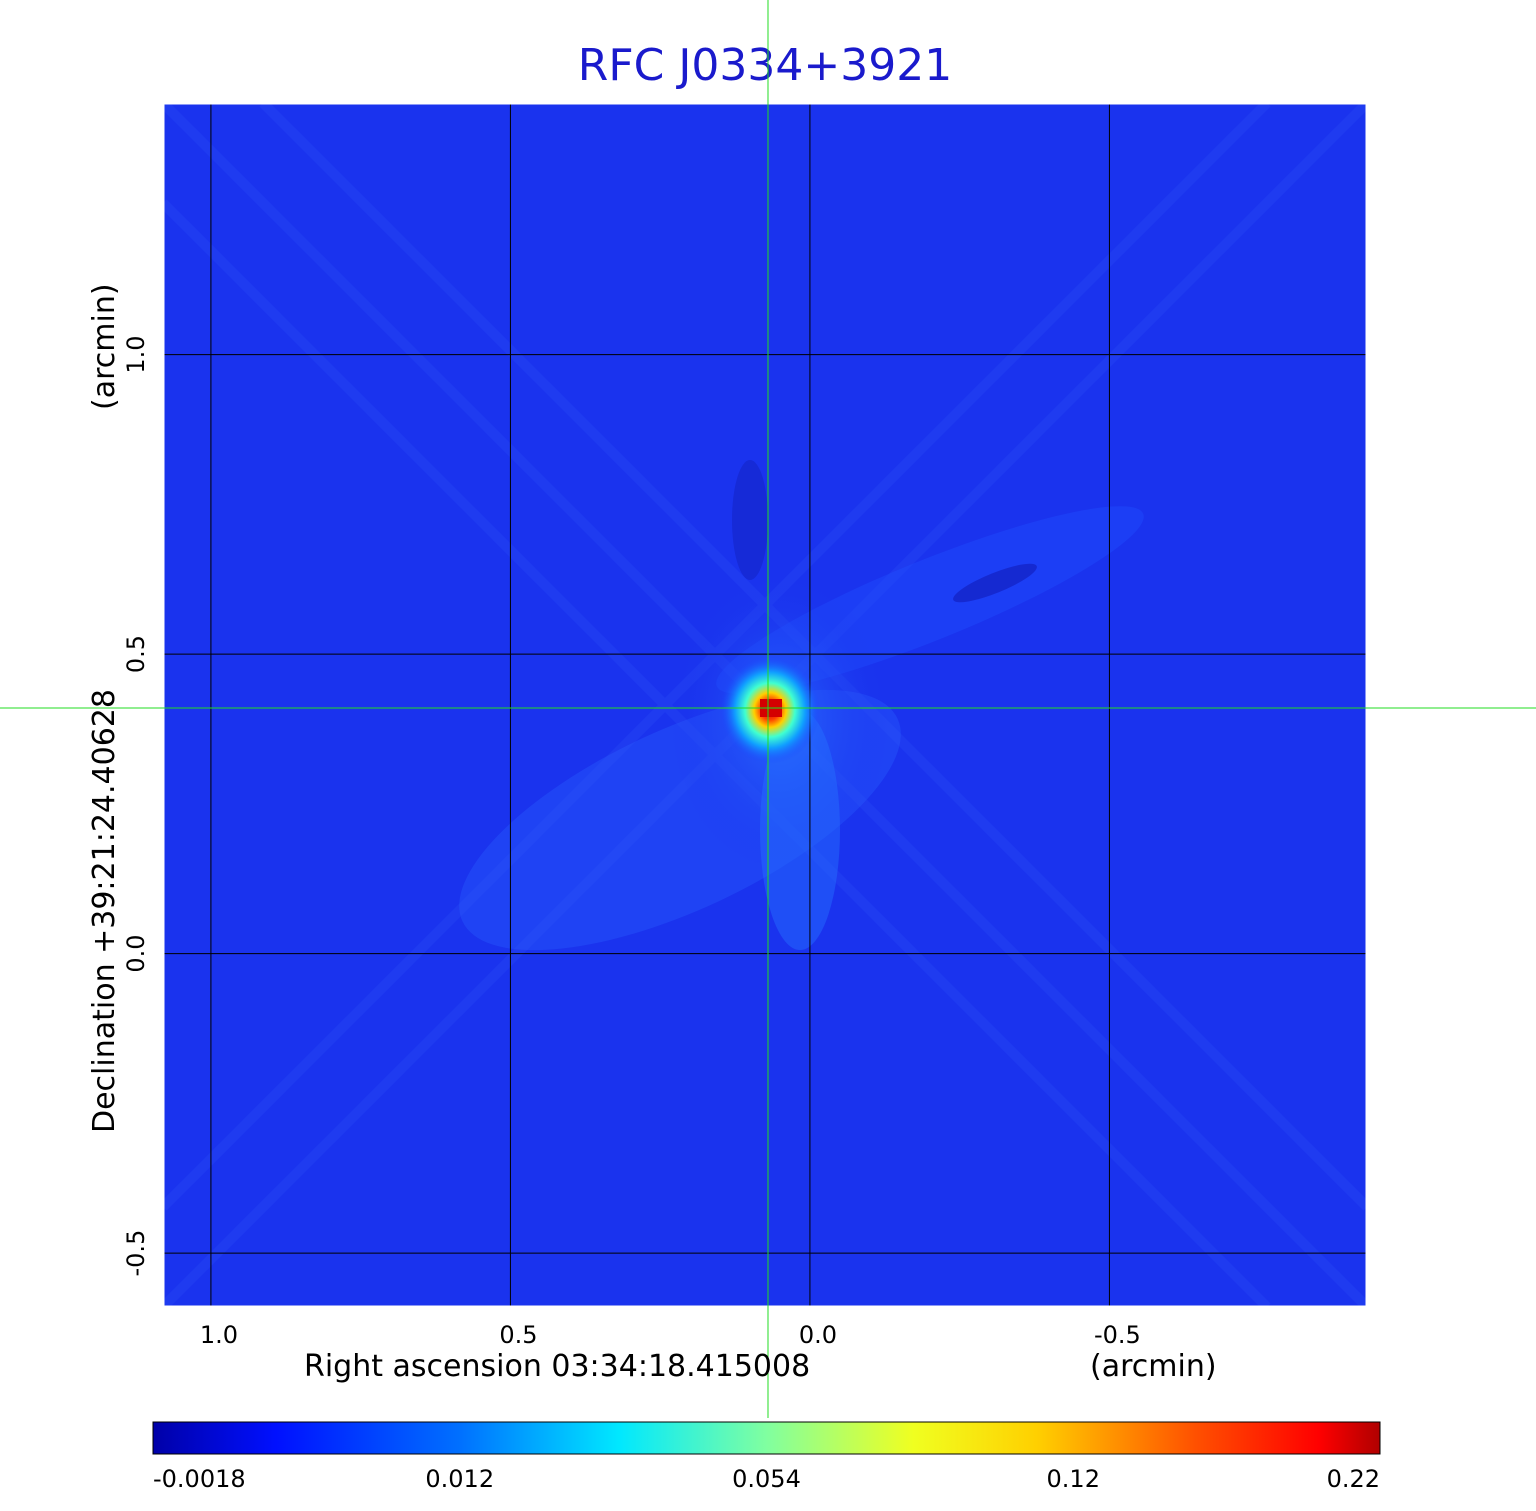 This screenshot has width=1536, height=1511. Describe the element at coordinates (1117, 1335) in the screenshot. I see `x-tick-label: -0.5` at that location.